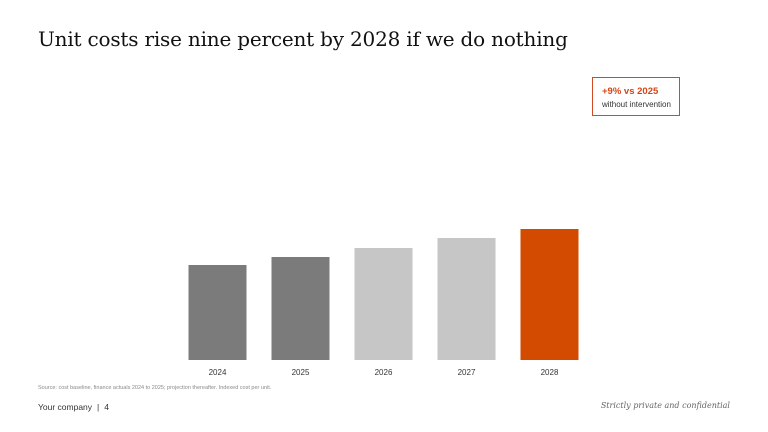 This screenshot has height=432, width=768. Describe the element at coordinates (665, 405) in the screenshot. I see `confidentiality-note: Strictly private and confidential` at that location.